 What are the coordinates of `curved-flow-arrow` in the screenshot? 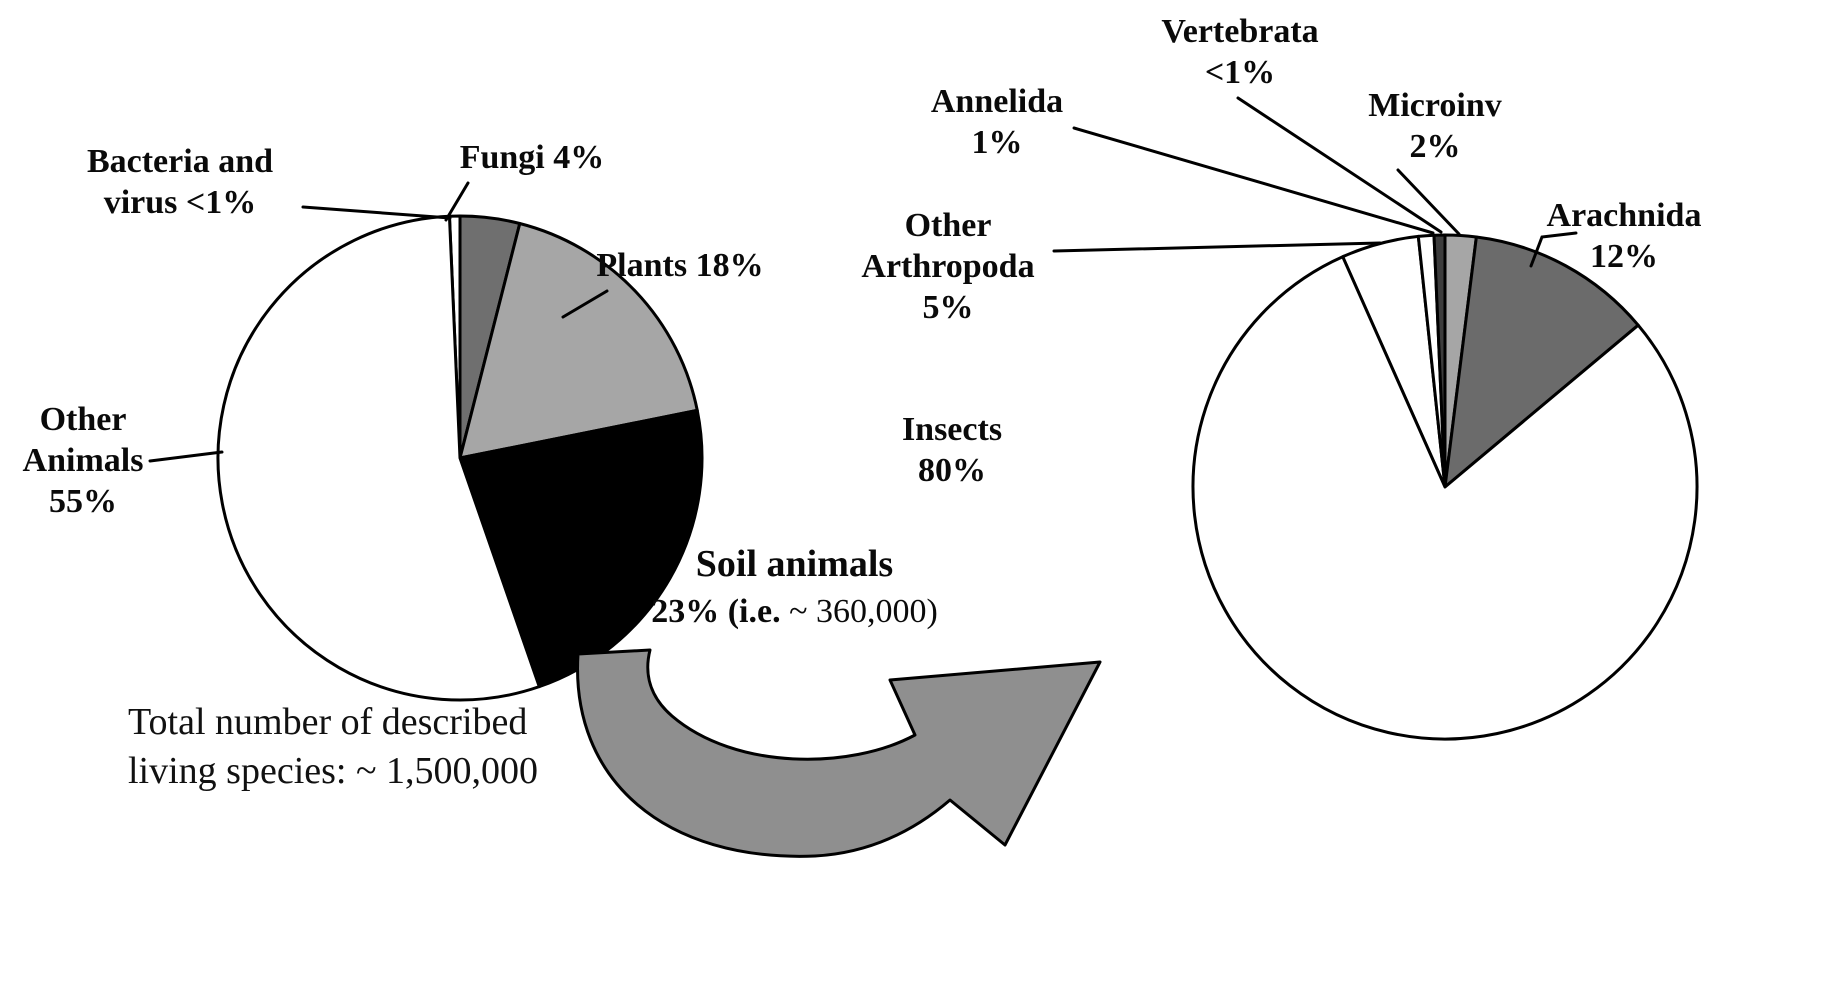 It's located at (839, 753).